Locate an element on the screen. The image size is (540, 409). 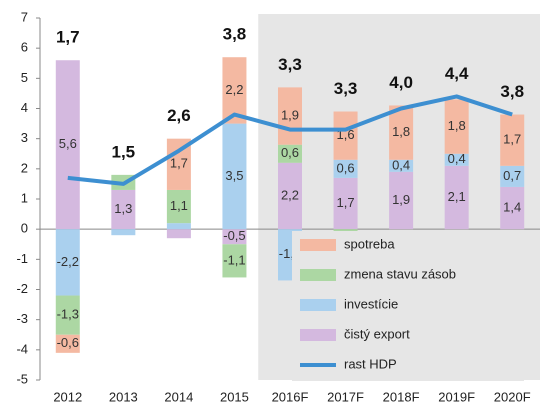
x-tick-label: 2014 is located at coordinates (178, 396).